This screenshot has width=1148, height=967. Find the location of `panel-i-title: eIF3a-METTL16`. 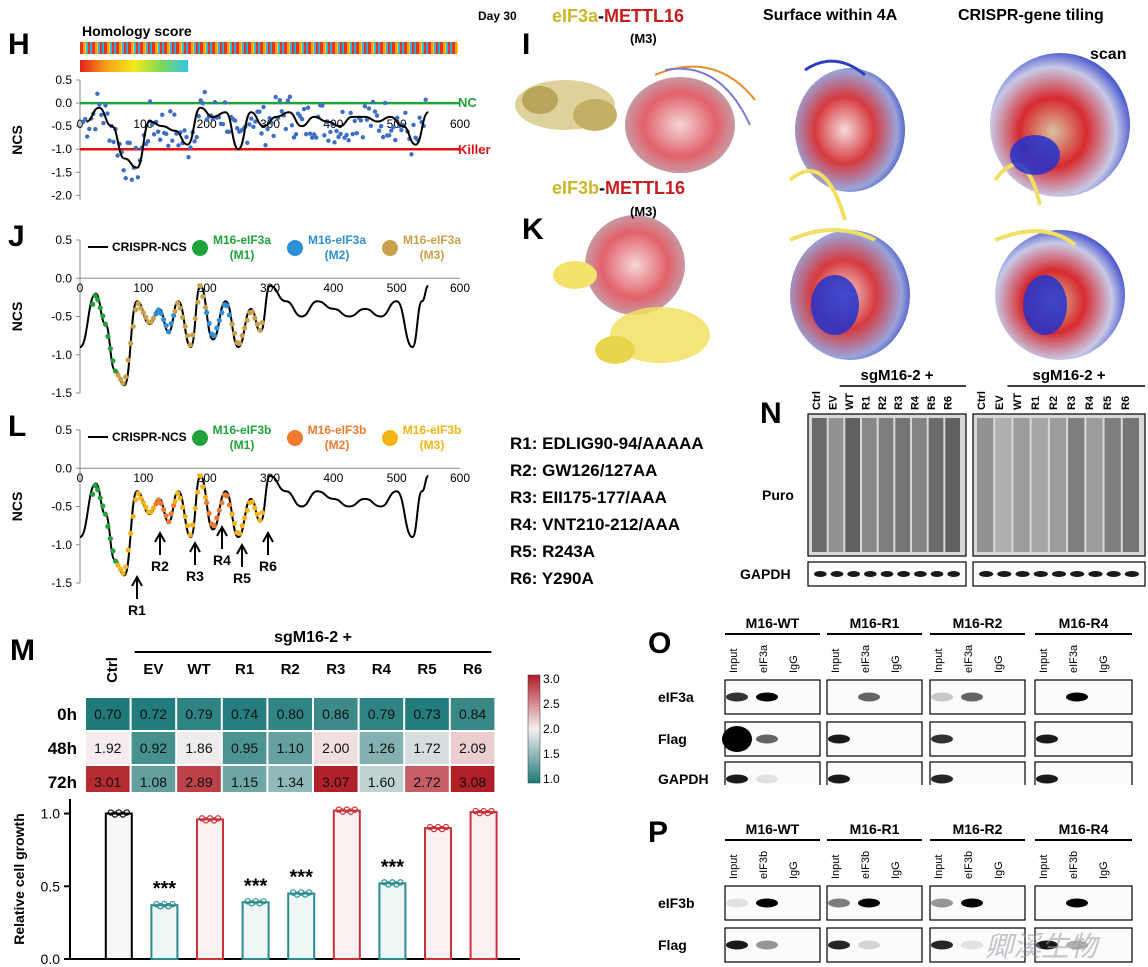

panel-i-title: eIF3a-METTL16 is located at coordinates (618, 16).